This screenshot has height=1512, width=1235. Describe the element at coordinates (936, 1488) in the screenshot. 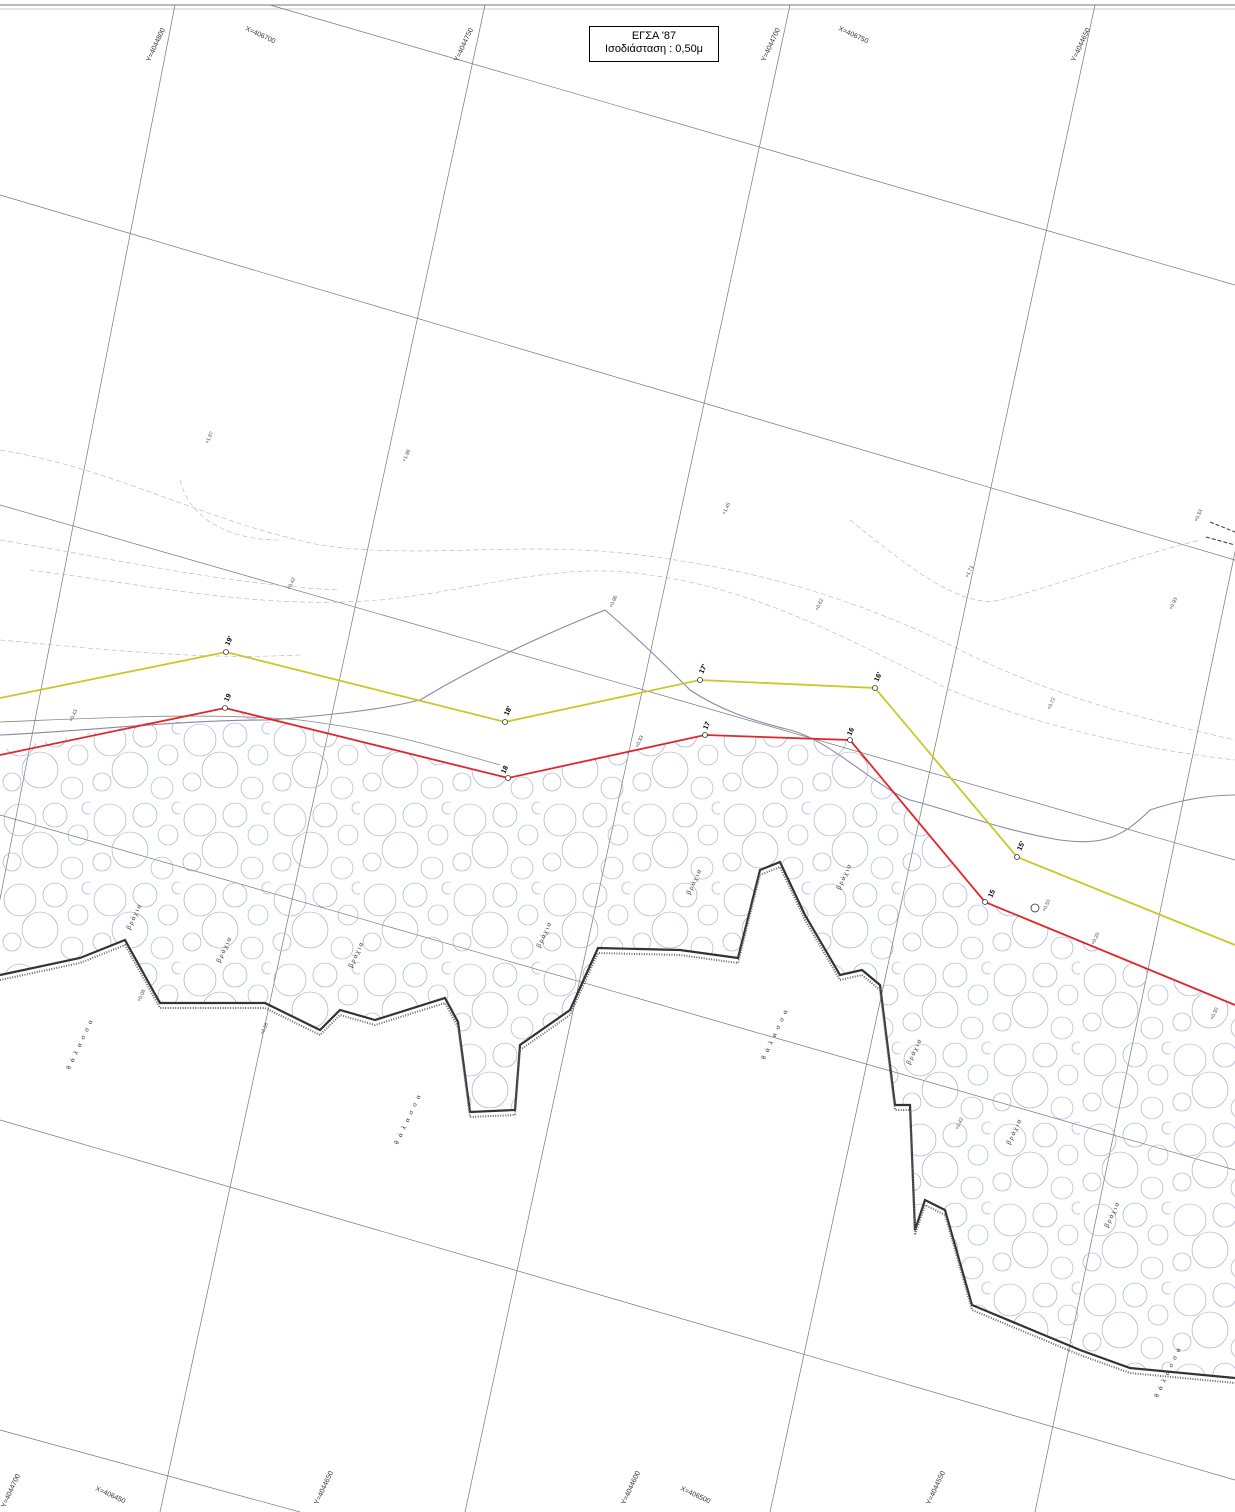

I see `grid-label: Y=4044550` at that location.